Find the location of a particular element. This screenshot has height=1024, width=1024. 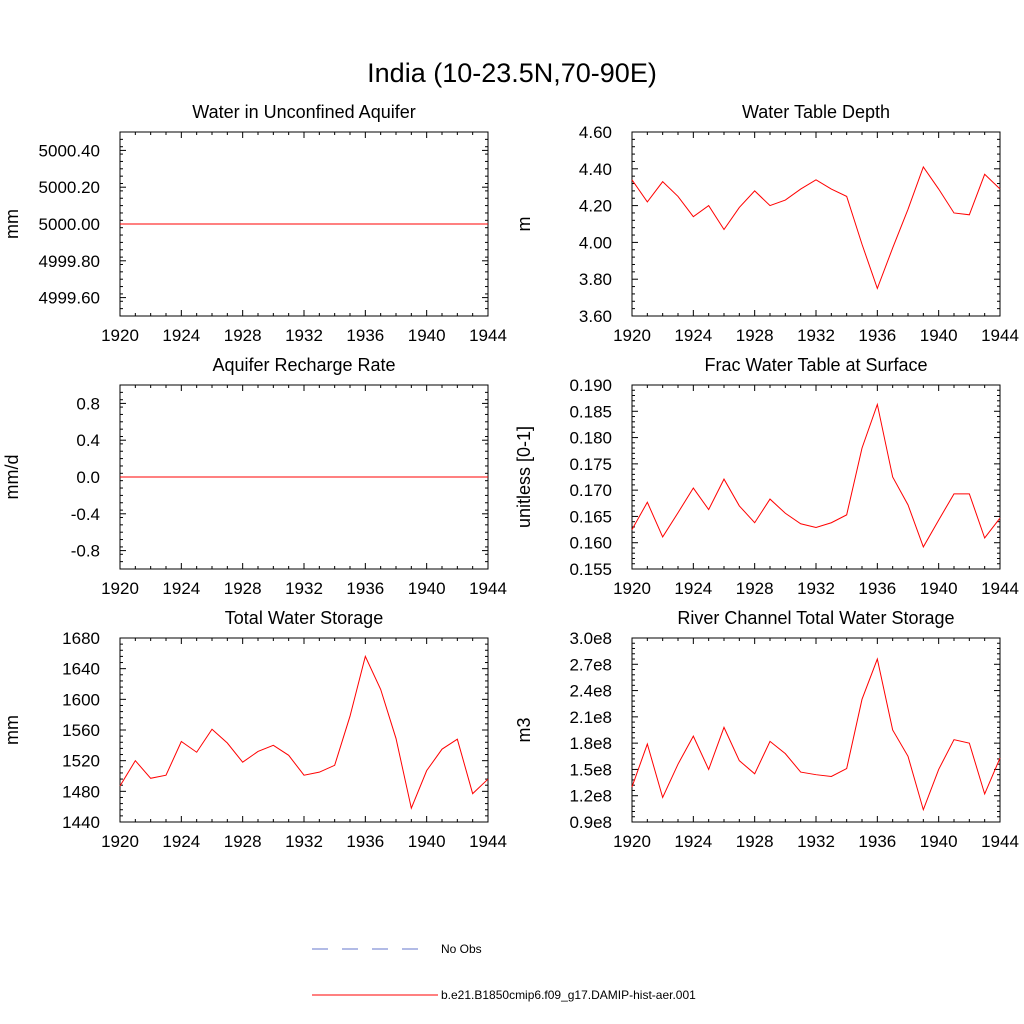

y-tick-label: 1.2e8 is located at coordinates (590, 796).